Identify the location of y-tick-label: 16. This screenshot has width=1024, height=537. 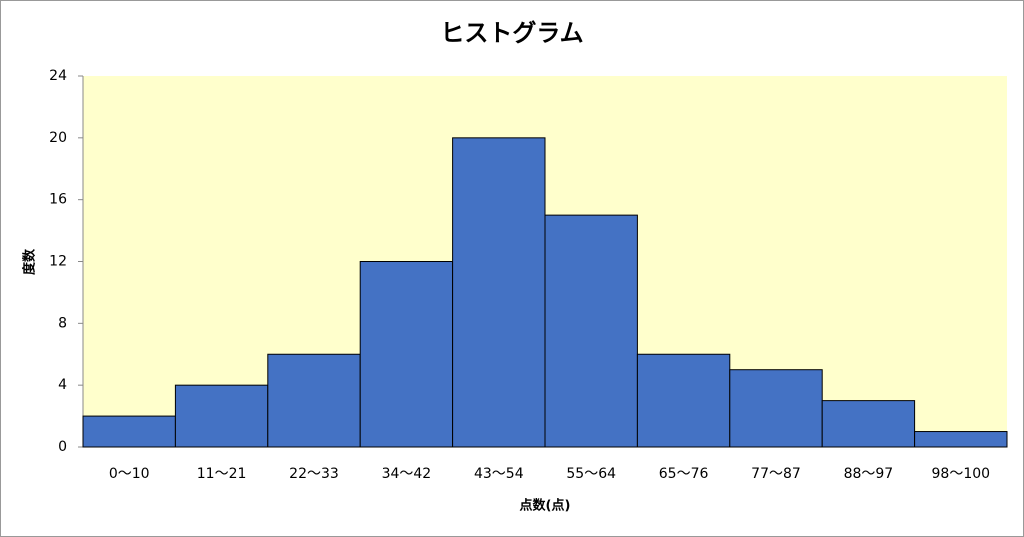
(58, 200).